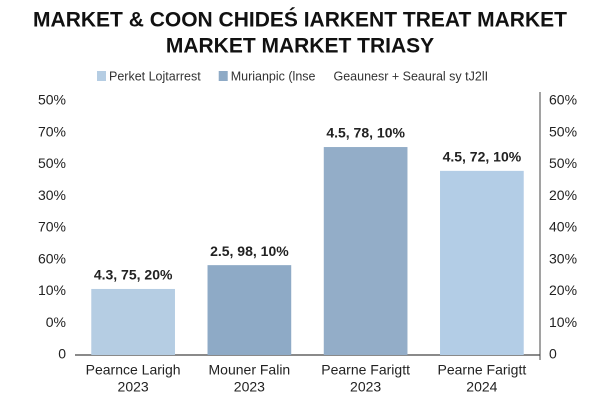  Describe the element at coordinates (553, 354) in the screenshot. I see `y2-tick-label: 0` at that location.